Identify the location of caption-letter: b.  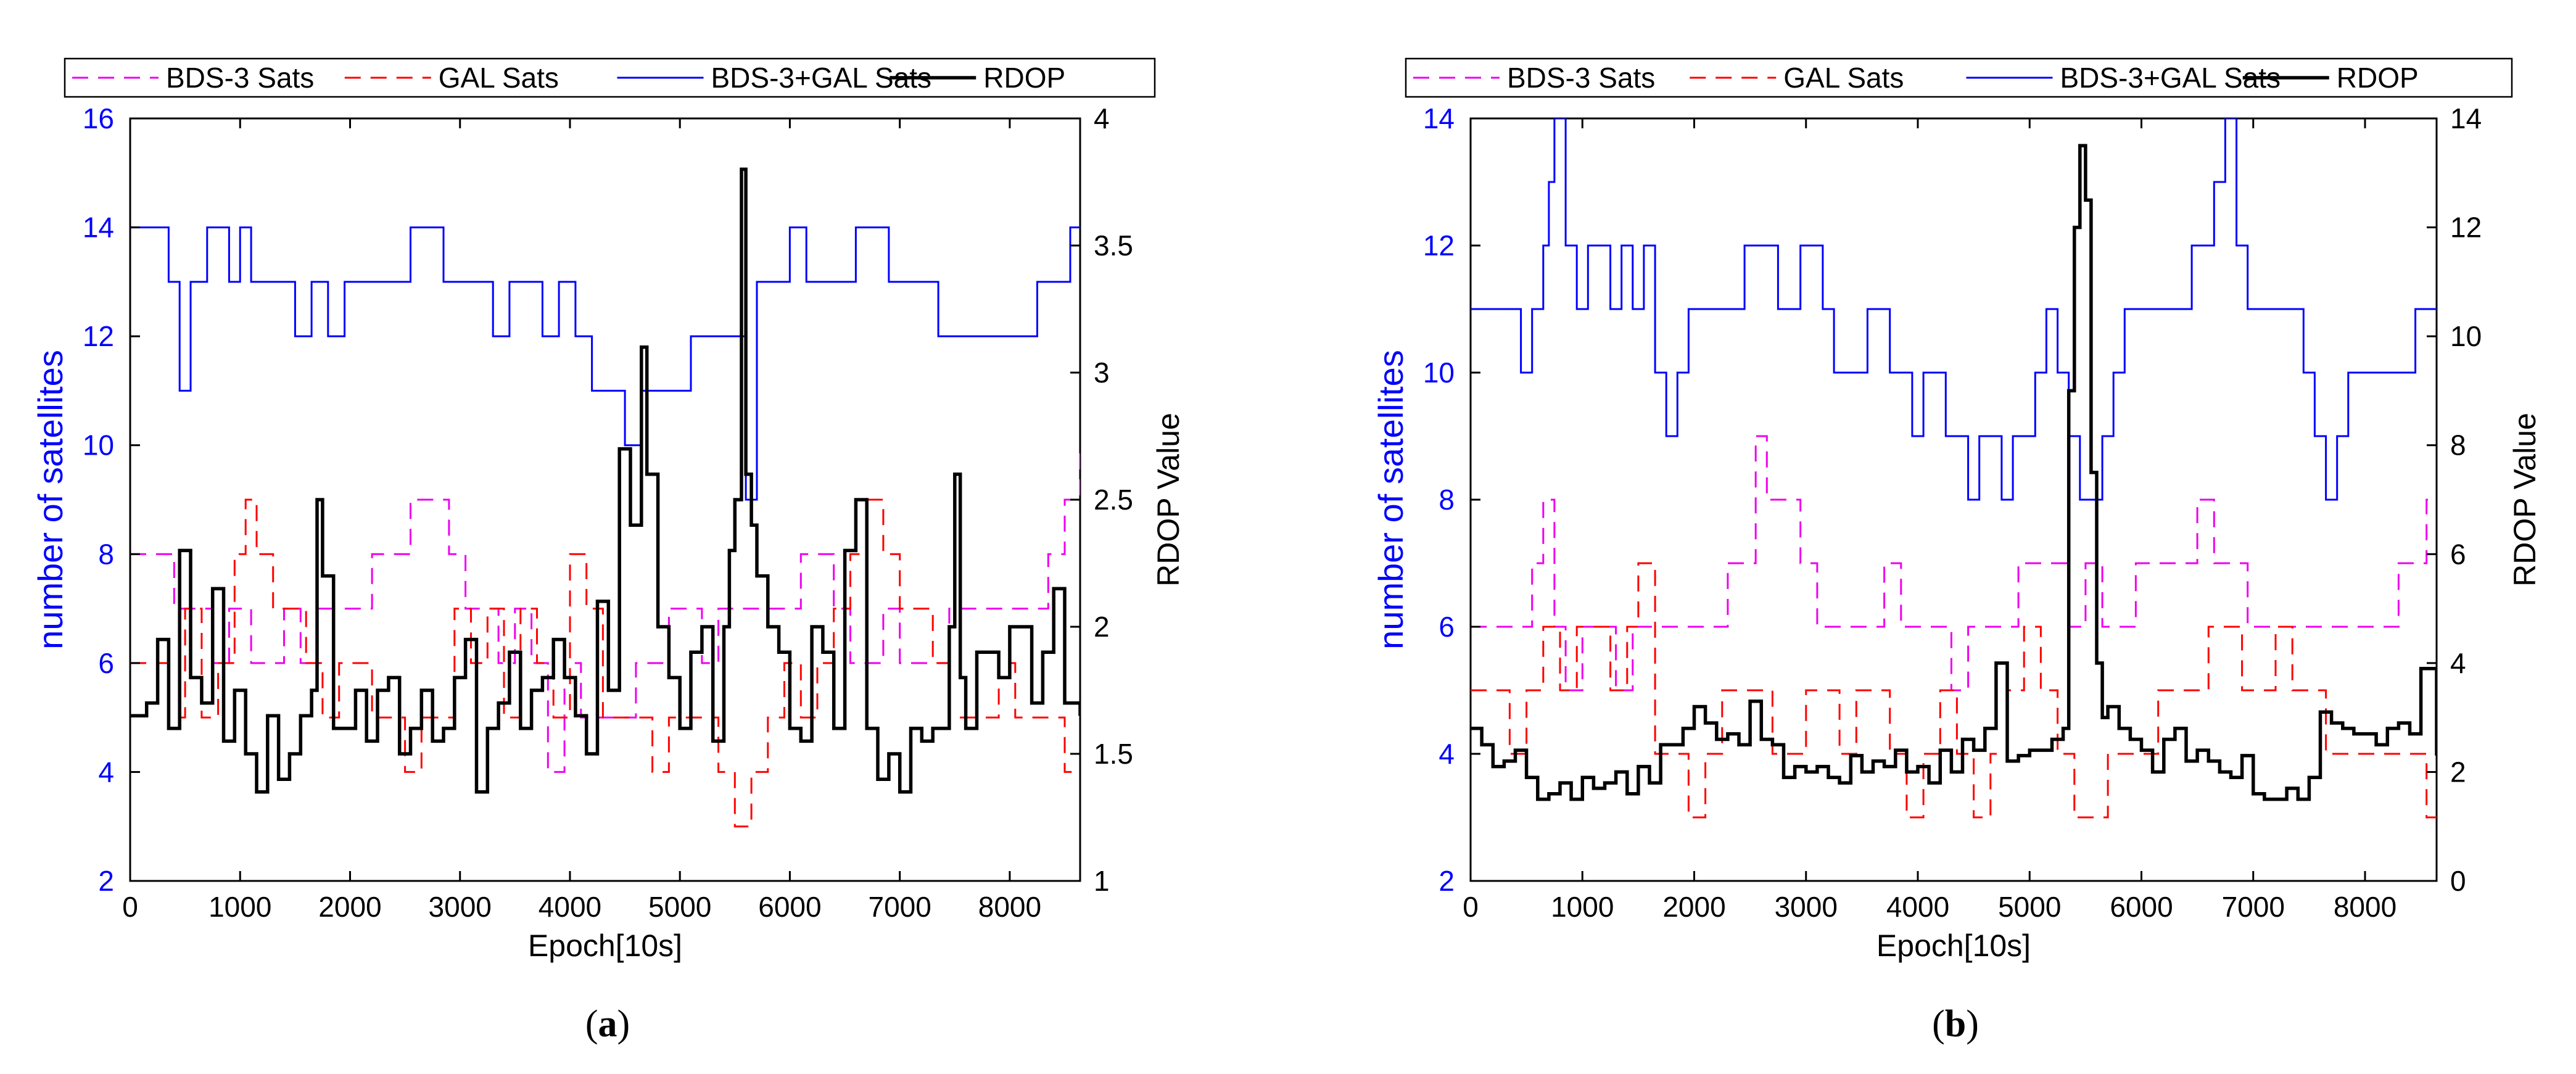
(1955, 1024).